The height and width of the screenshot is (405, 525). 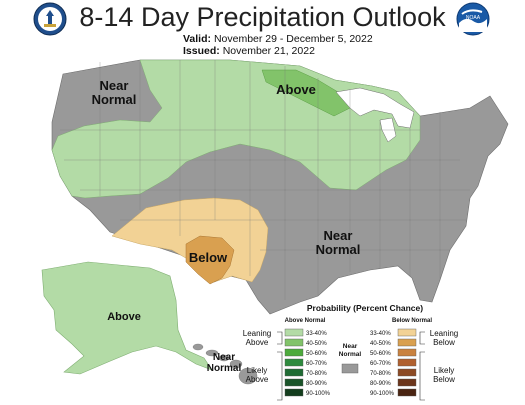 I want to click on label-near-normal-west-line1: Near, so click(x=114, y=85).